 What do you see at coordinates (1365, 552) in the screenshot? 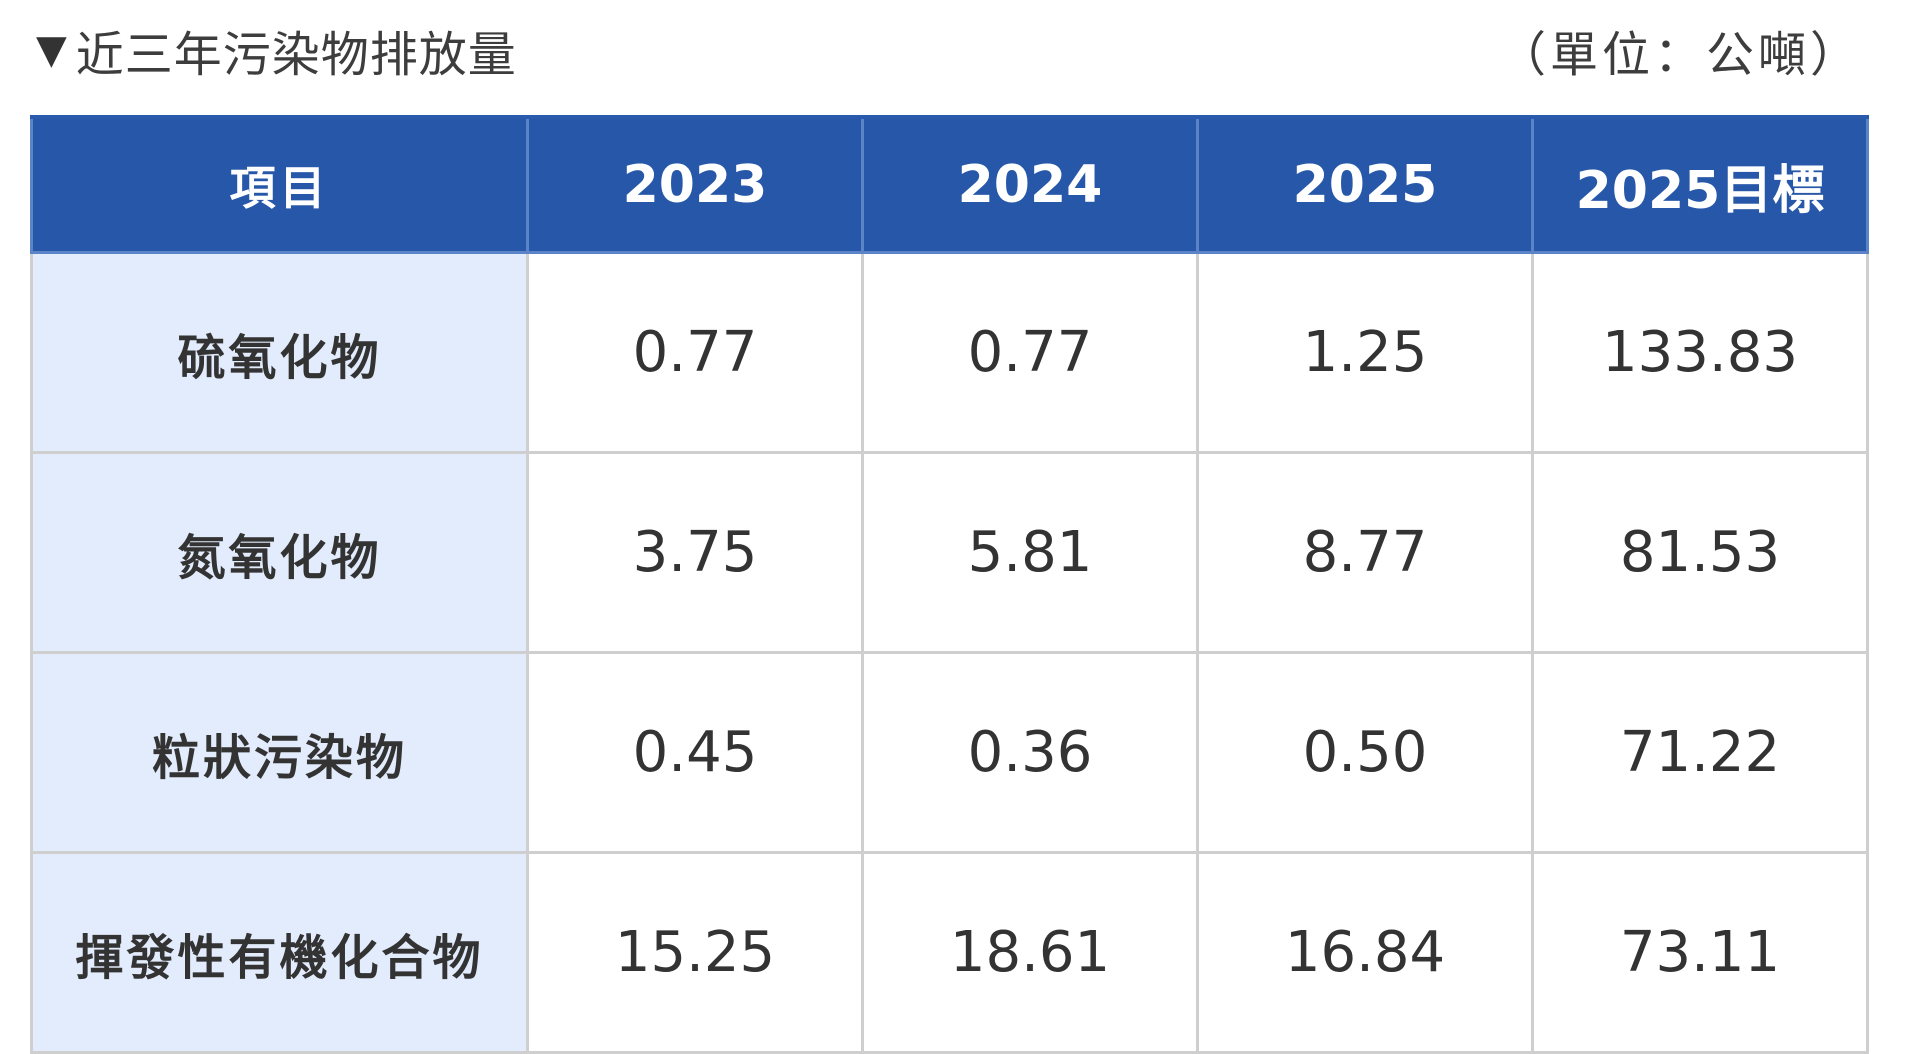
I see `table-cell: 8.77` at bounding box center [1365, 552].